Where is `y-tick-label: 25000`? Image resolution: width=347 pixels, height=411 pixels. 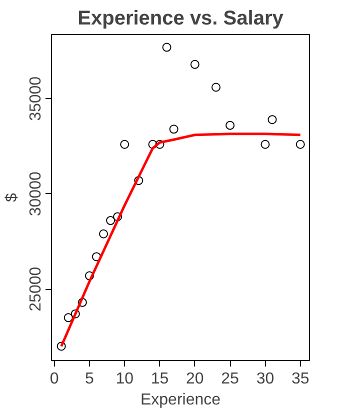
y-tick-label: 25000 is located at coordinates (36, 289).